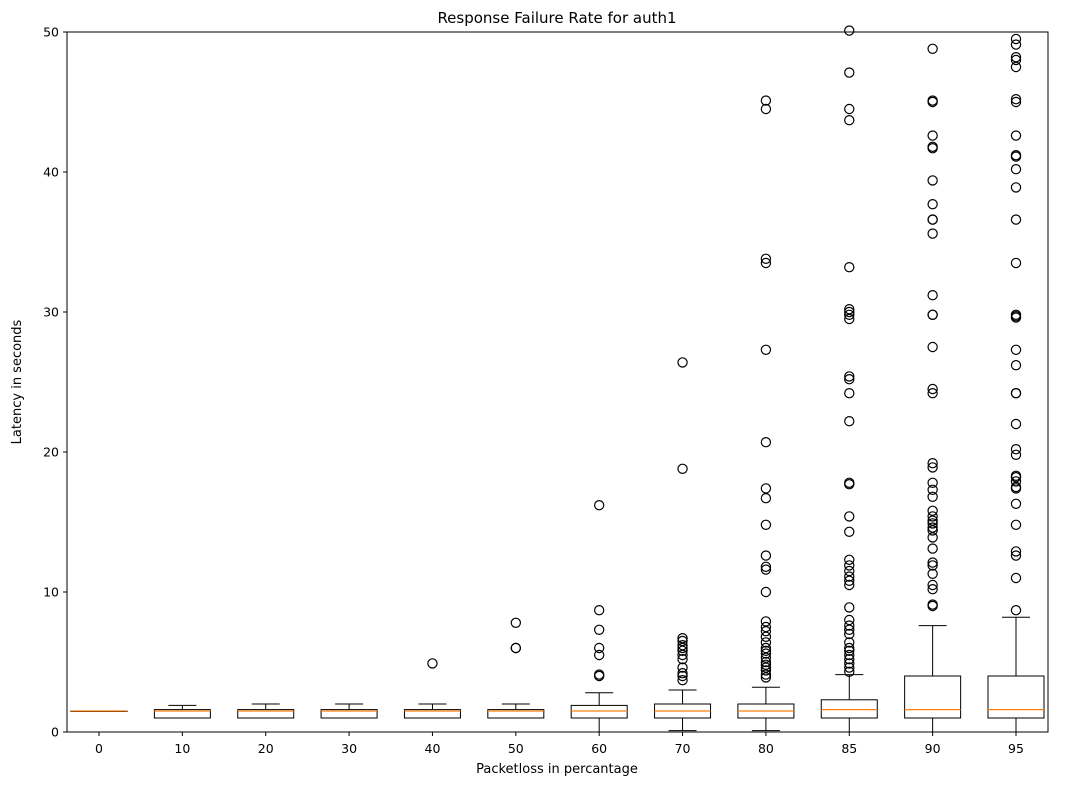  What do you see at coordinates (51, 32) in the screenshot?
I see `y-tick-label: 50` at bounding box center [51, 32].